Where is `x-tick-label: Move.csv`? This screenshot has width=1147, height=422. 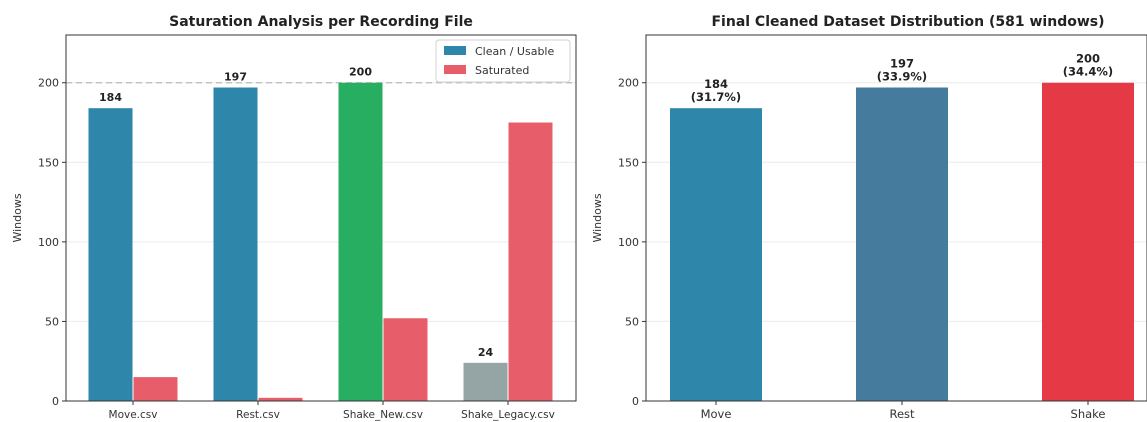
x-tick-label: Move.csv is located at coordinates (133, 415).